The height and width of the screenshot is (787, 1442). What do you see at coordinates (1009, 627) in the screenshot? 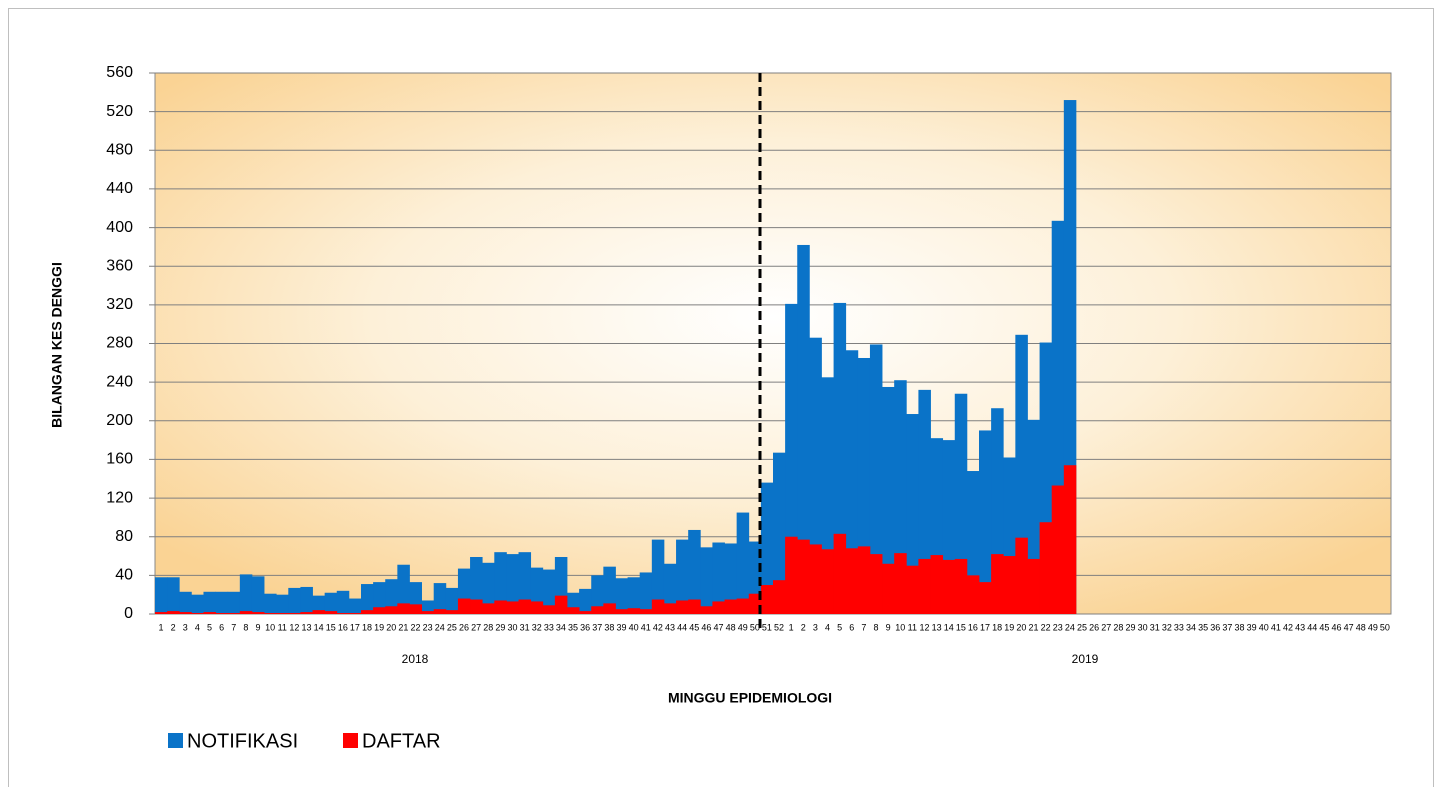
I see `x-tick-label: 19` at bounding box center [1009, 627].